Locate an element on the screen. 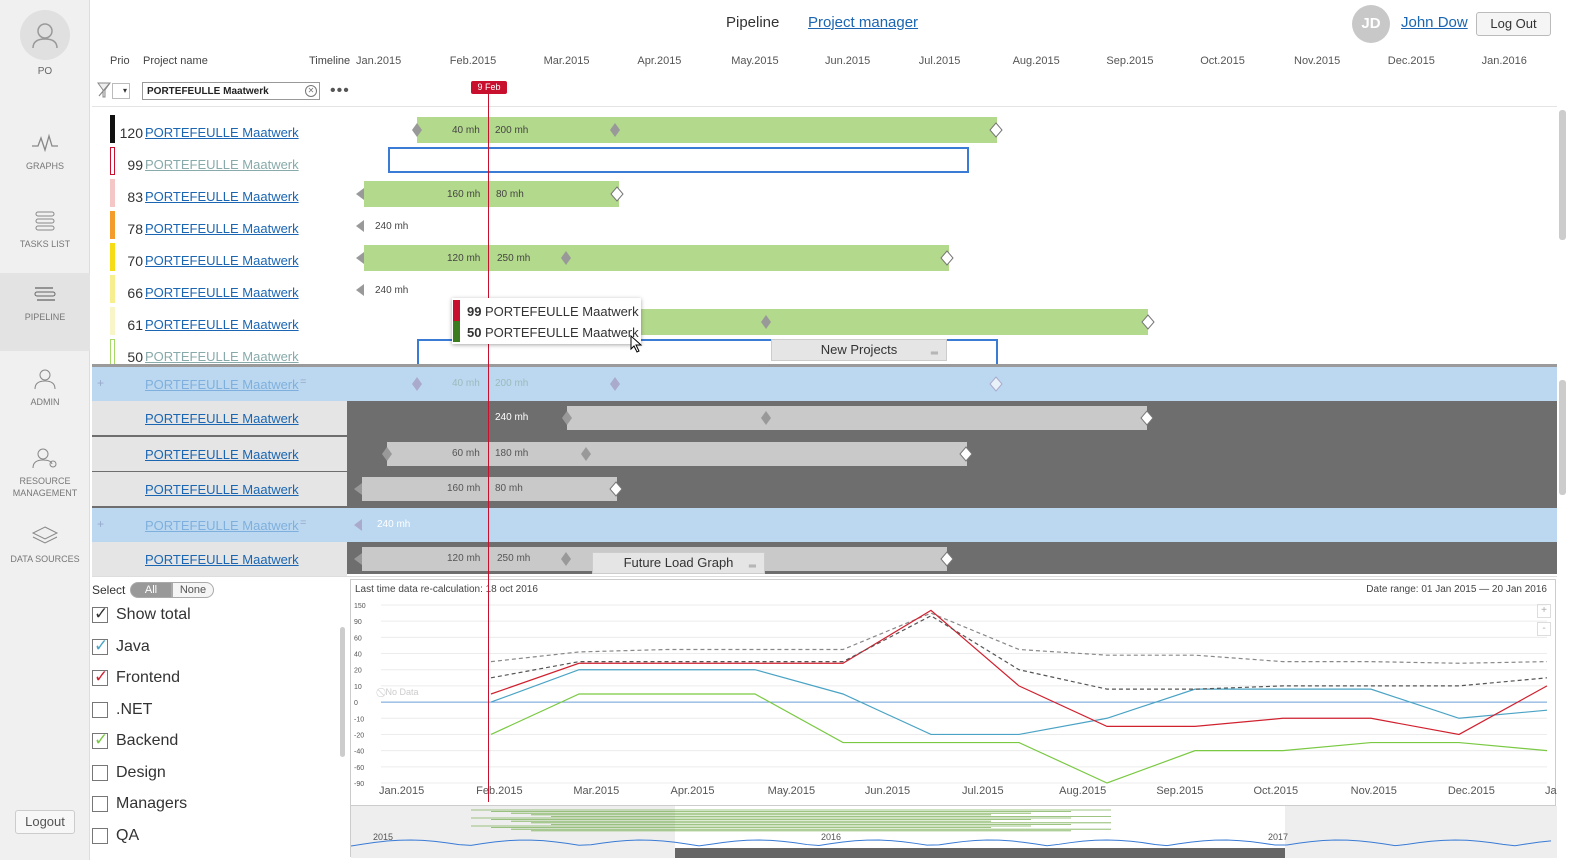 The width and height of the screenshot is (1571, 860). navigator-year-label: 2015 is located at coordinates (383, 837).